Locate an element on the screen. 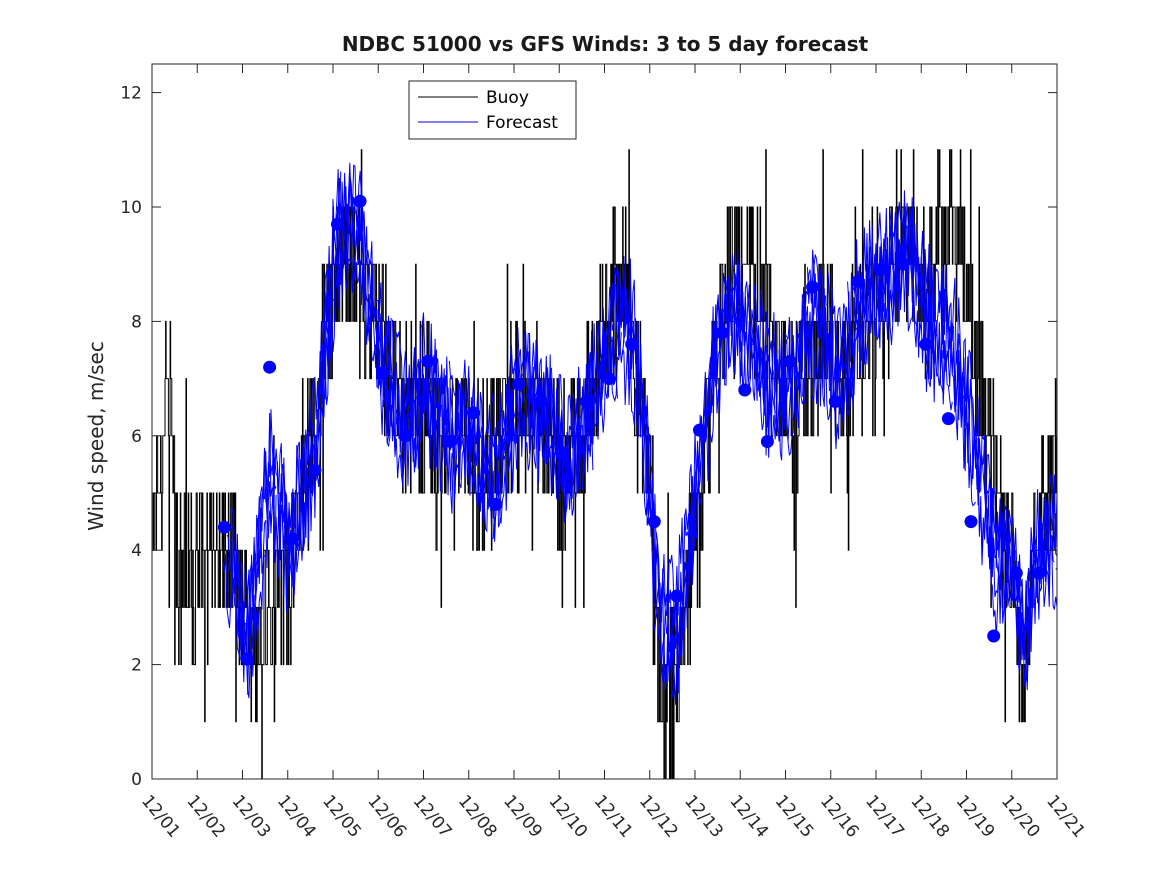  y-tick-label: 2 is located at coordinates (136, 666).